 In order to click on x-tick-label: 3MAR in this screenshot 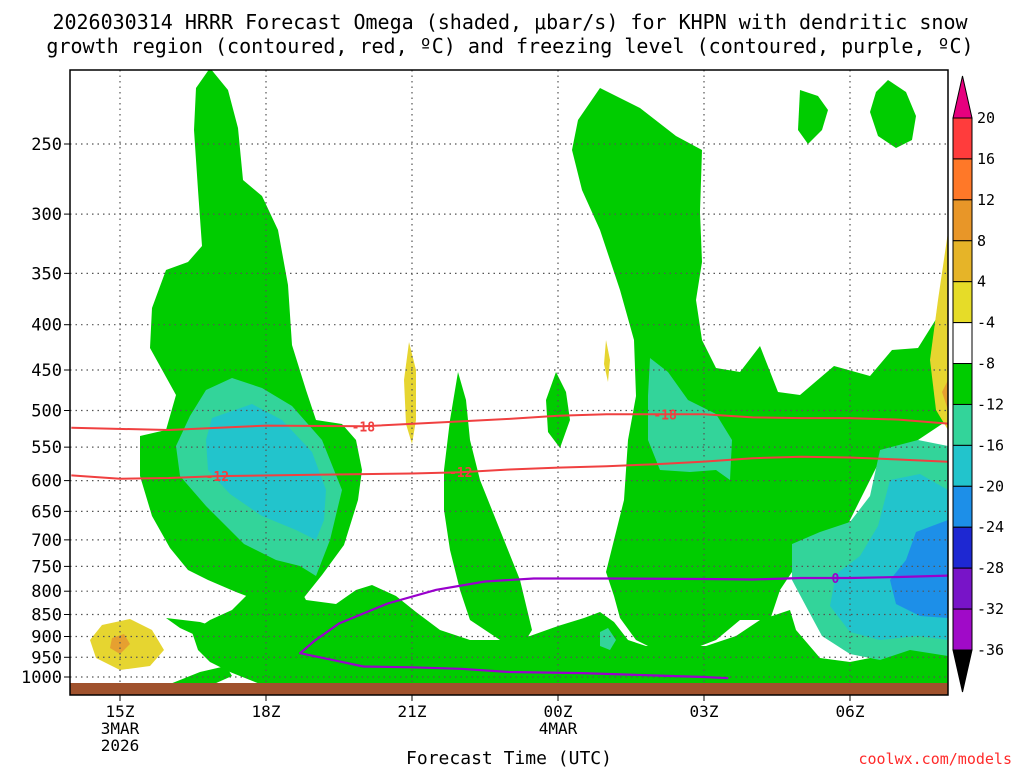, I will do `click(120, 728)`.